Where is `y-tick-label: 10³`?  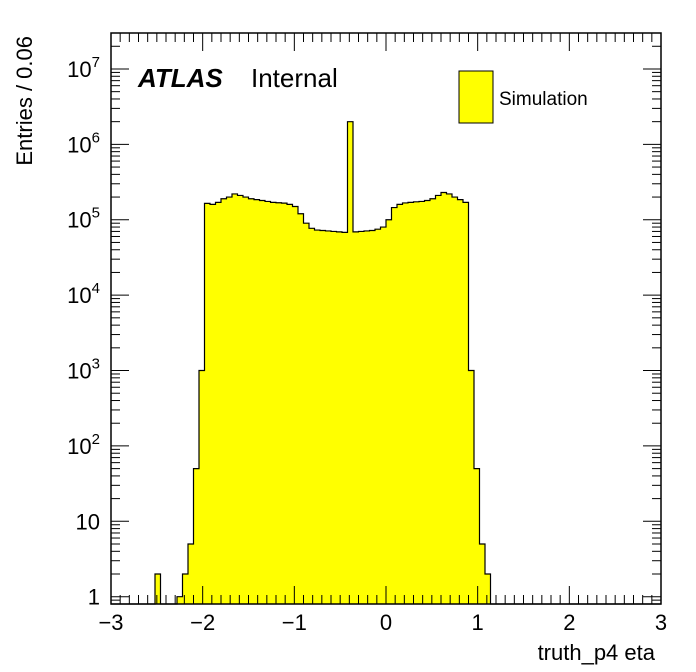
y-tick-label: 10³ is located at coordinates (83, 370).